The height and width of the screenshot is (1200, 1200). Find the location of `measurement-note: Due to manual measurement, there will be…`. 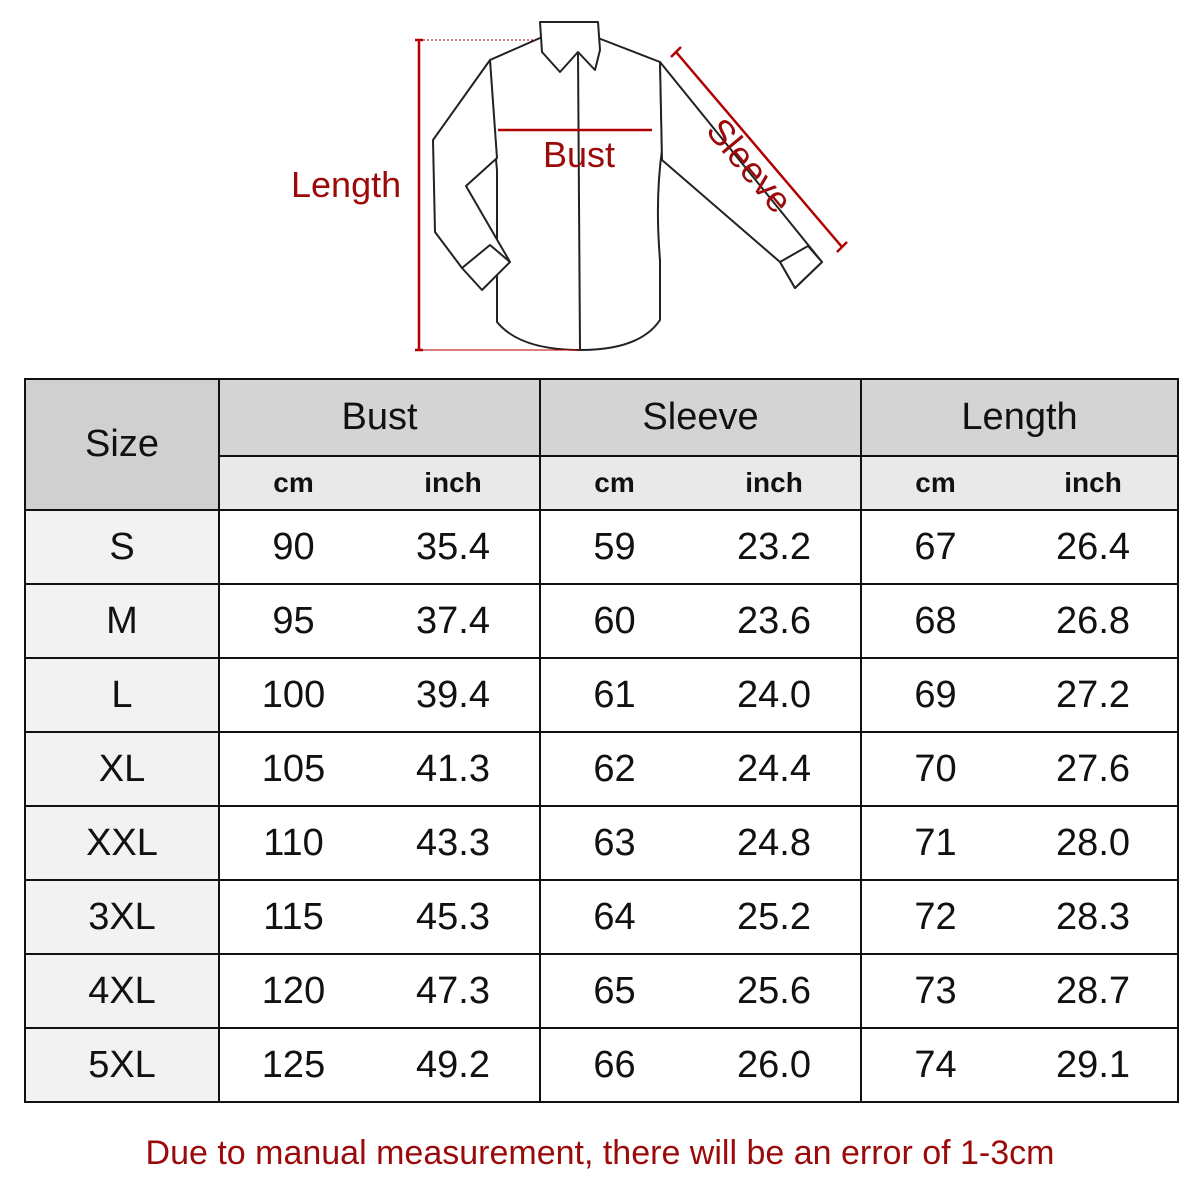

measurement-note: Due to manual measurement, there will be… is located at coordinates (600, 1153).